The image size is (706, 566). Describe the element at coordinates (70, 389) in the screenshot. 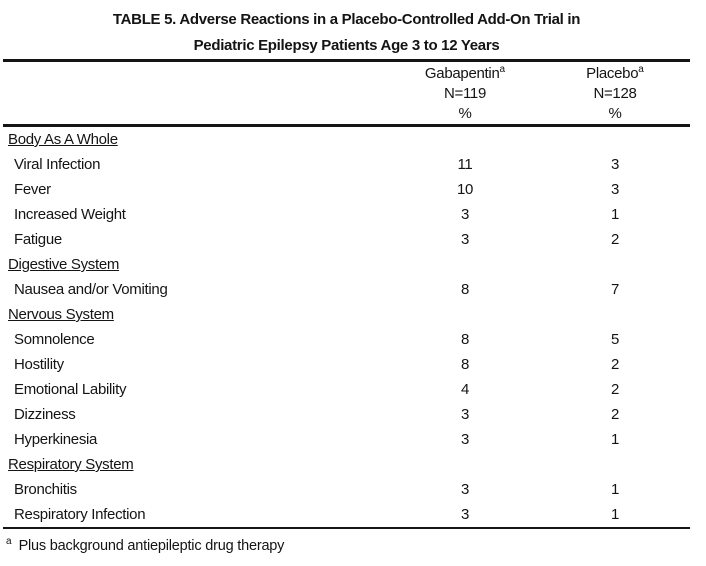

I see `row-label: Emotional Lability` at that location.